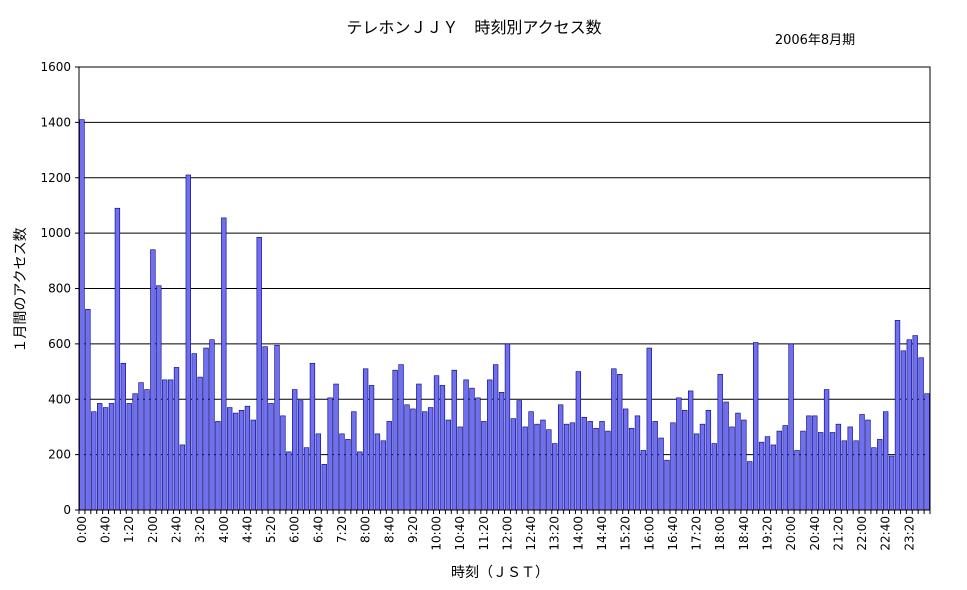 The image size is (967, 590). Describe the element at coordinates (909, 533) in the screenshot. I see `x-tick-label: 23:20` at that location.